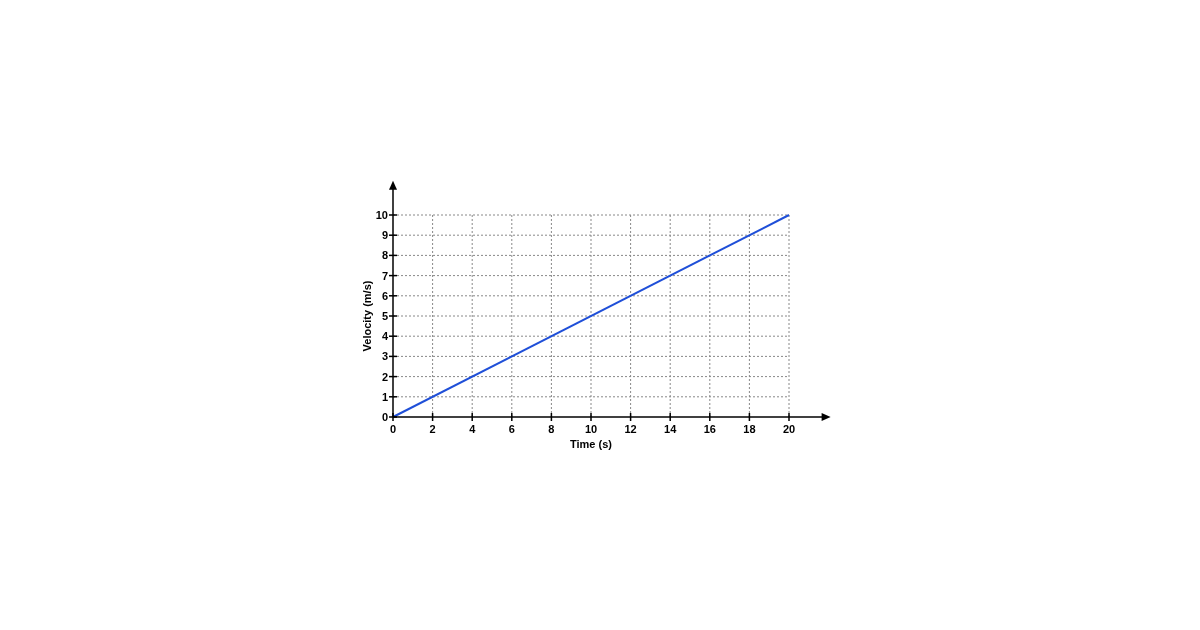  Describe the element at coordinates (384, 356) in the screenshot. I see `y-tick-label: 3` at that location.